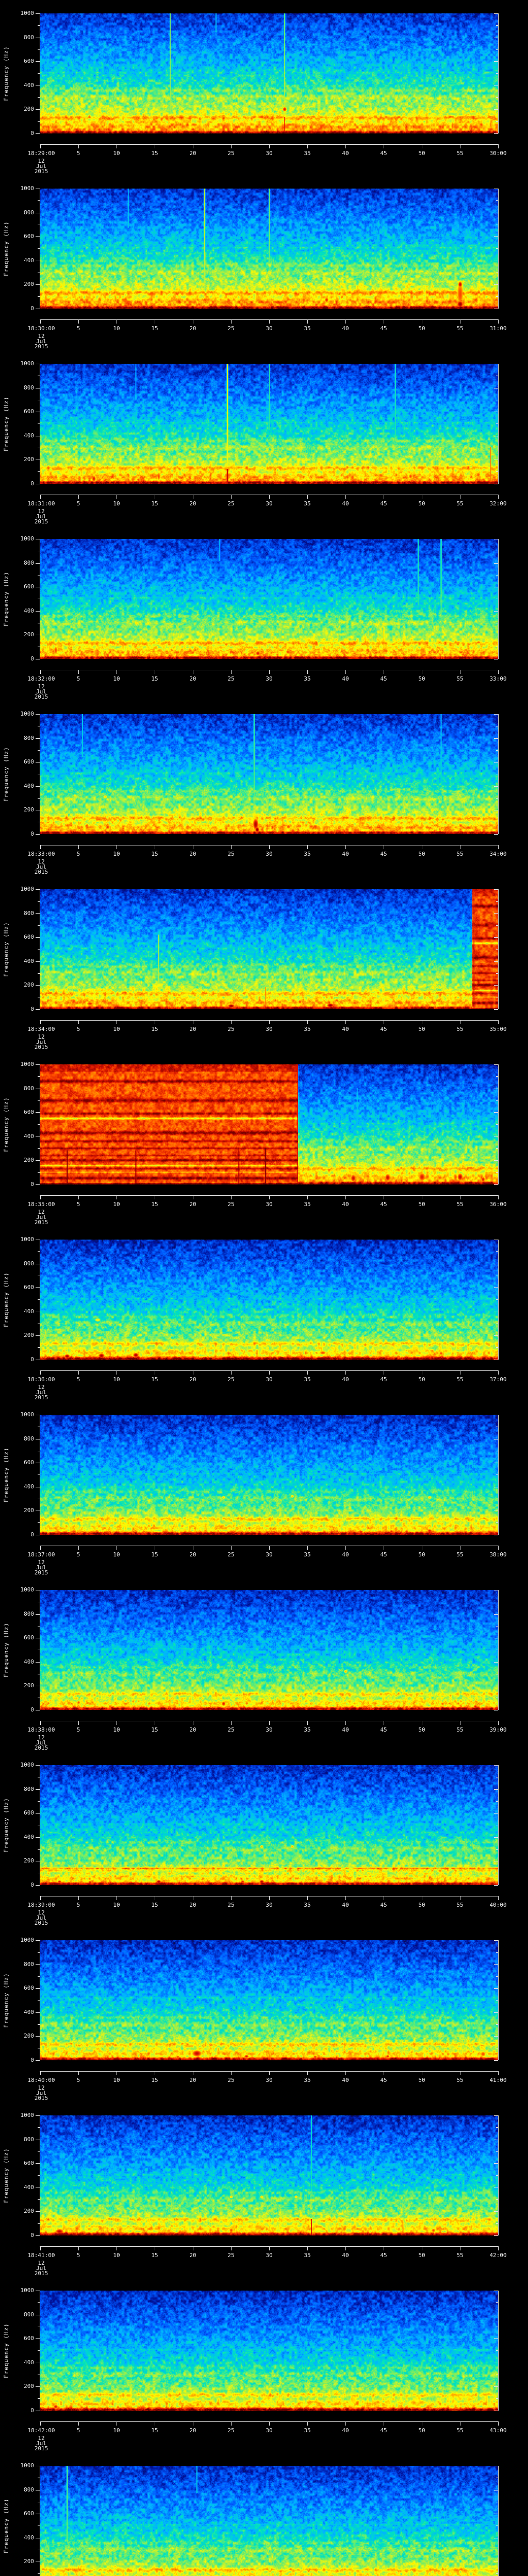 The image size is (528, 2576). I want to click on x-axis-end-time: 39:00, so click(498, 1729).